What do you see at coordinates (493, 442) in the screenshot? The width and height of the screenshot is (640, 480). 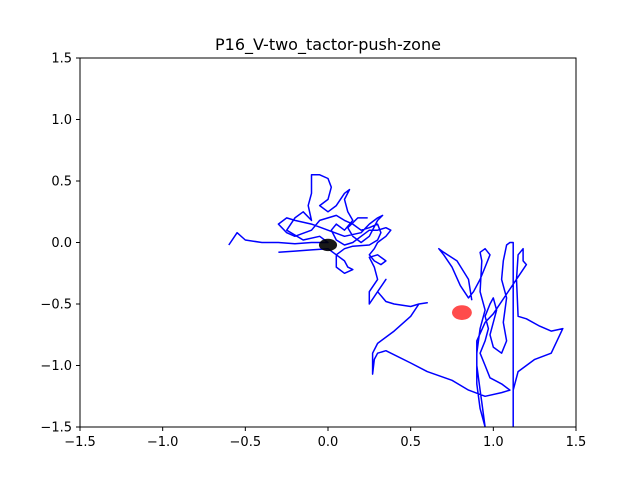 I see `x-tick-label: 1.0` at bounding box center [493, 442].